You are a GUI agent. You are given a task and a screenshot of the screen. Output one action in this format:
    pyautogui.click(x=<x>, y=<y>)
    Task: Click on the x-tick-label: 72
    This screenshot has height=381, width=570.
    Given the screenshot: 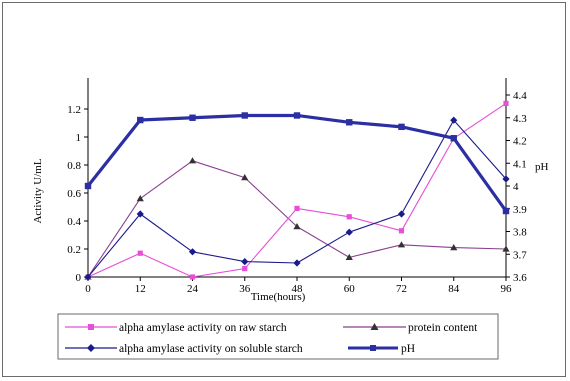 What is the action you would take?
    pyautogui.click(x=401, y=289)
    